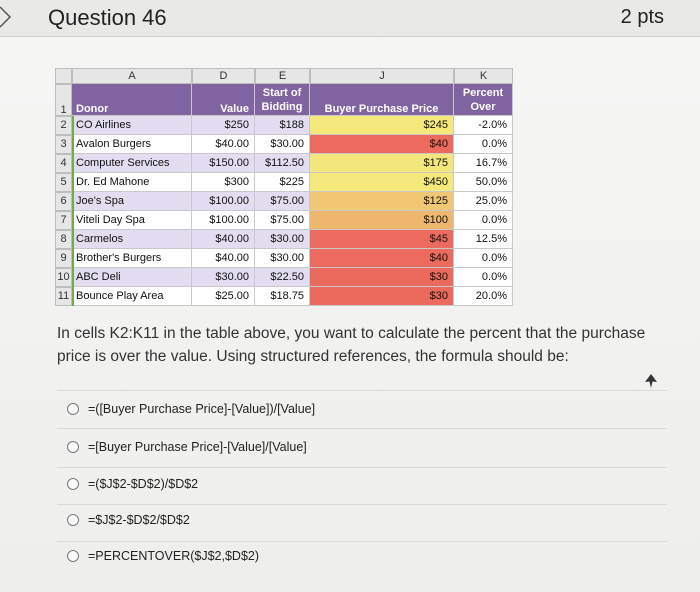  I want to click on table-row: 6 Joe's Spa $100.00 $75.00 $125 25.0%, so click(285, 201).